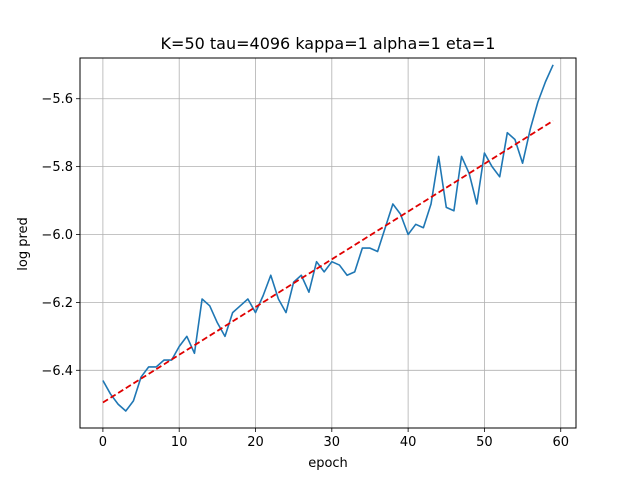 The height and width of the screenshot is (480, 640). I want to click on y-tick-label: −5.6, so click(57, 99).